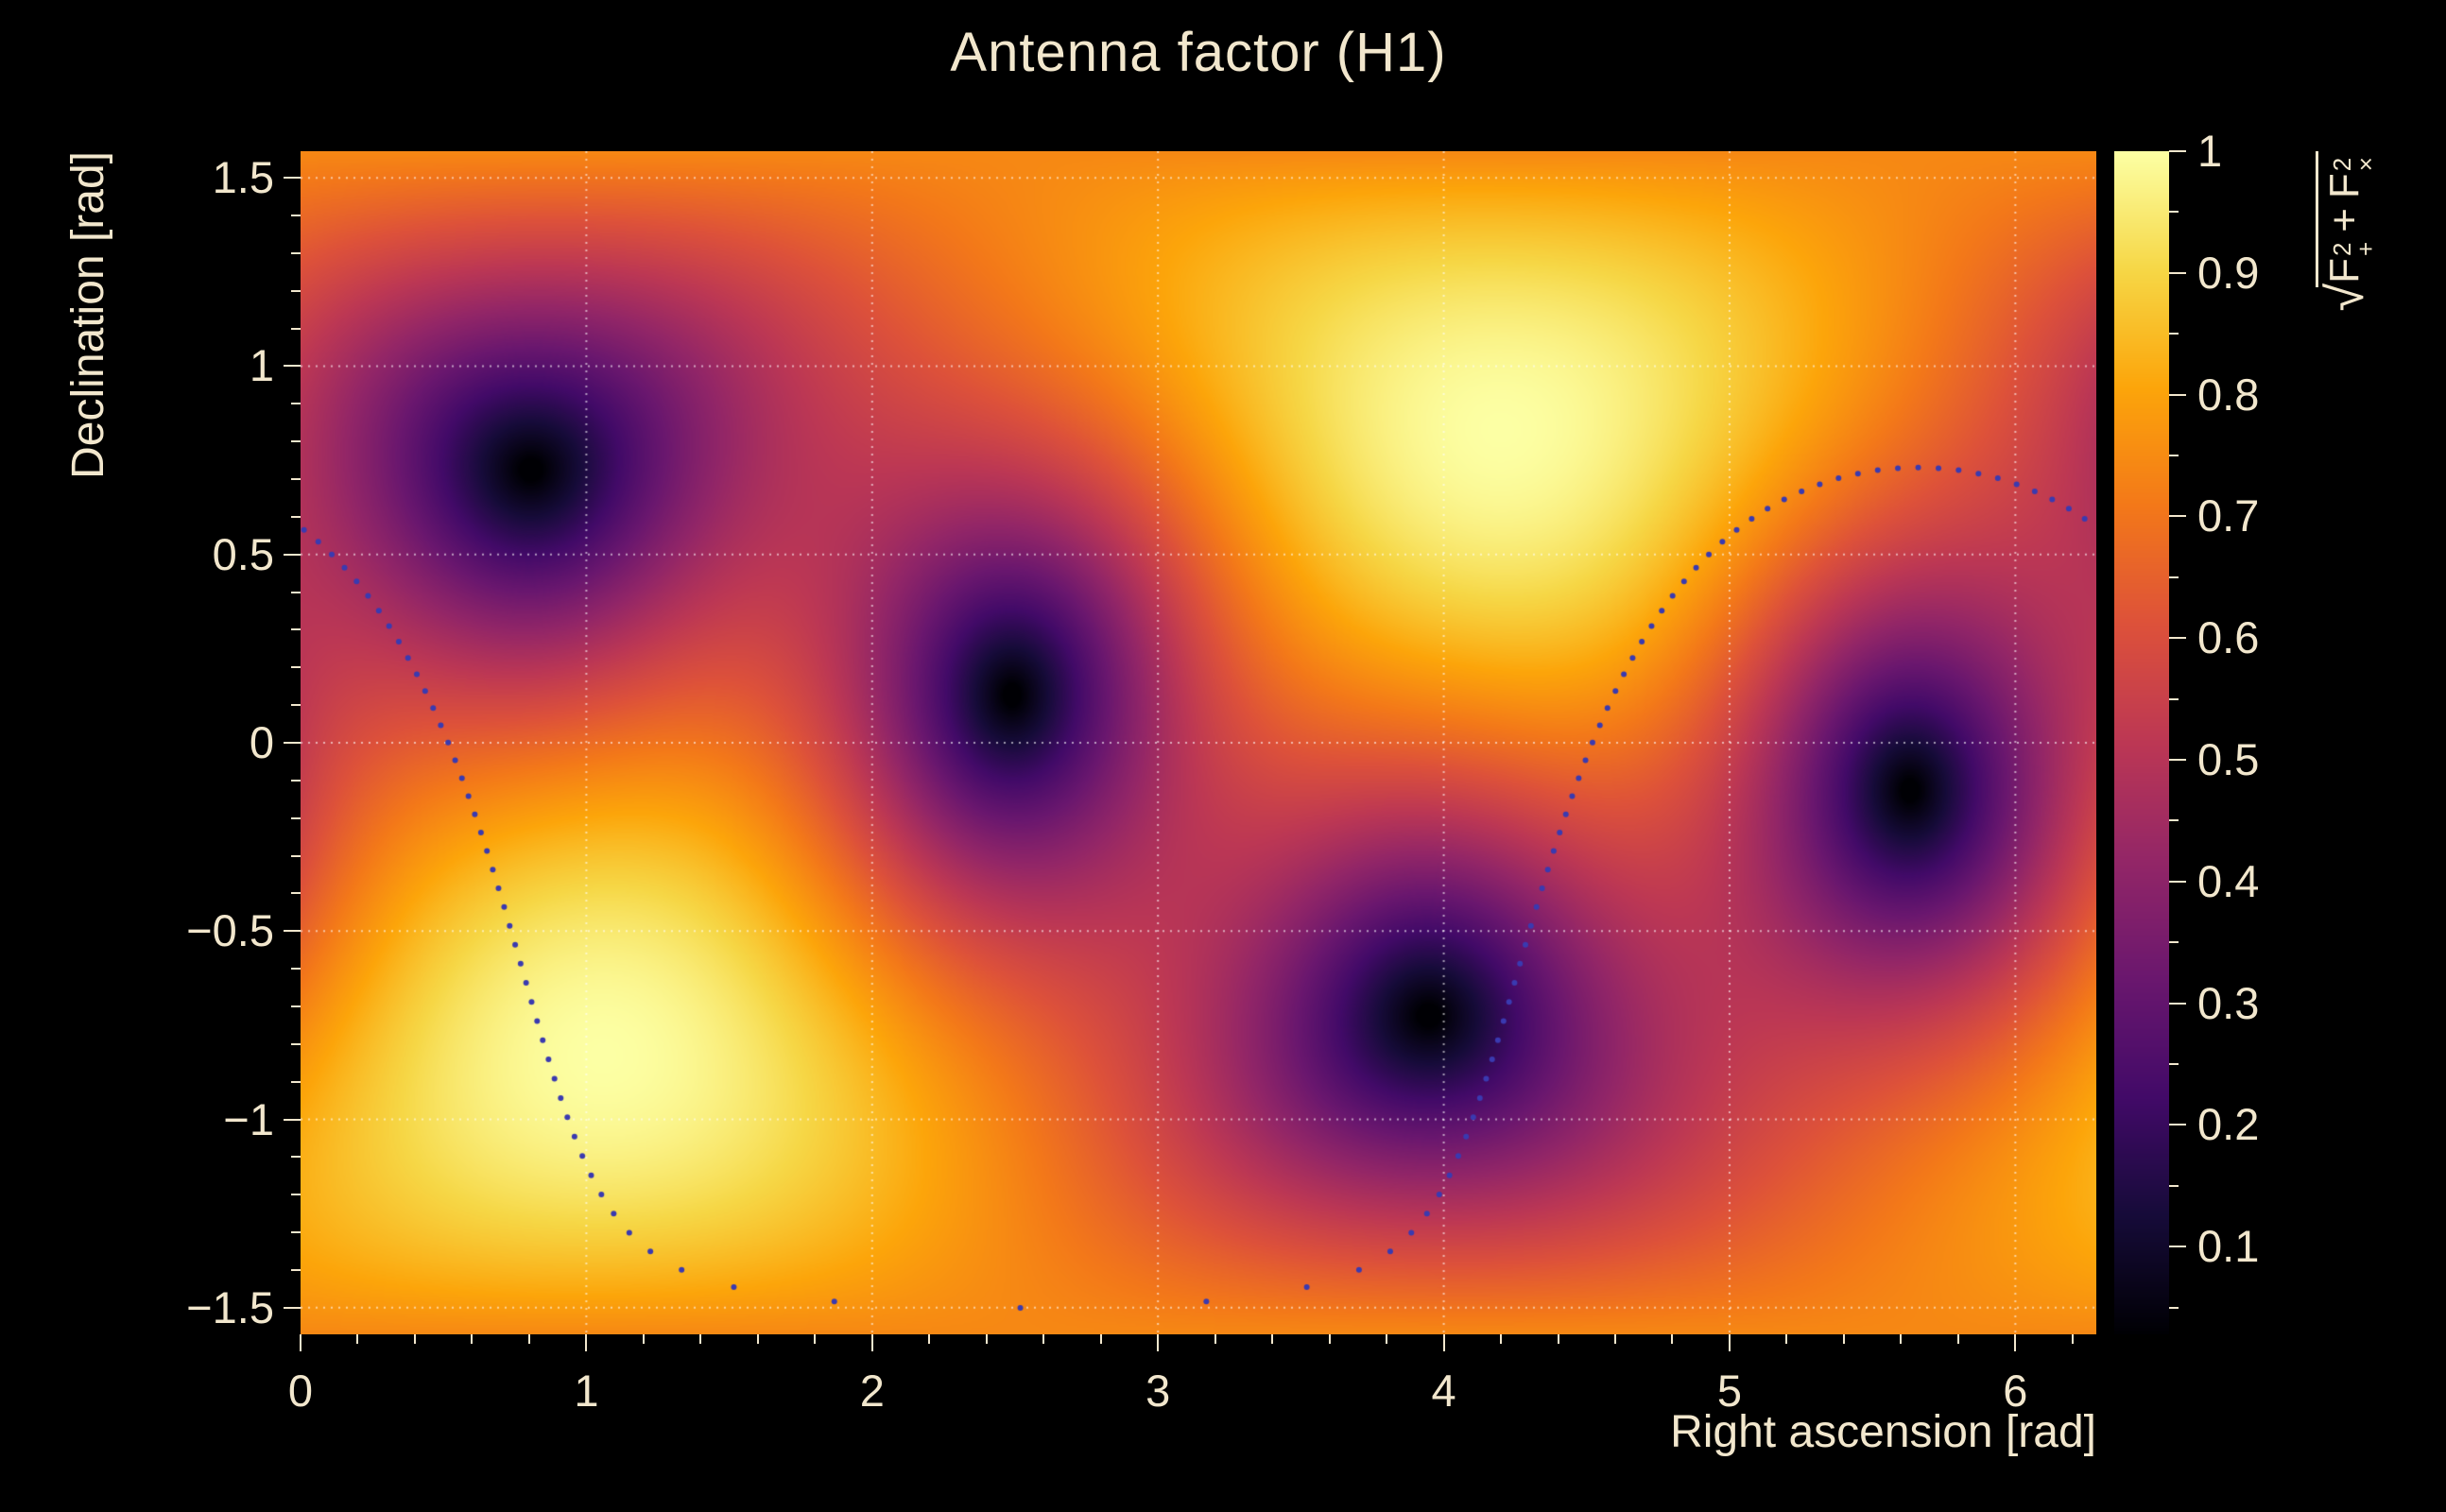 This screenshot has width=2446, height=1512. I want to click on x-tick-label: 6, so click(2015, 1391).